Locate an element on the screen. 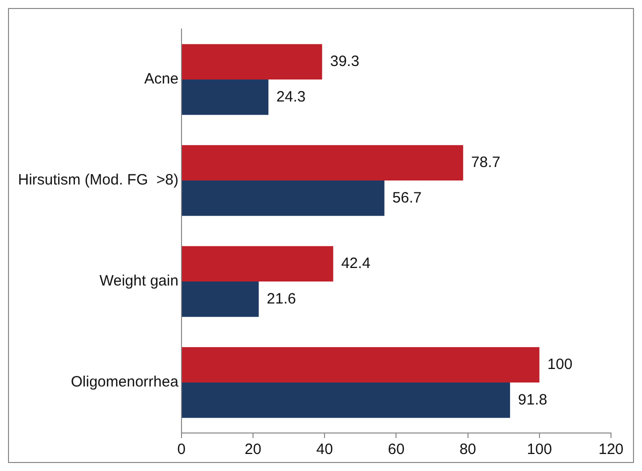  data-label: 56.7 is located at coordinates (407, 197).